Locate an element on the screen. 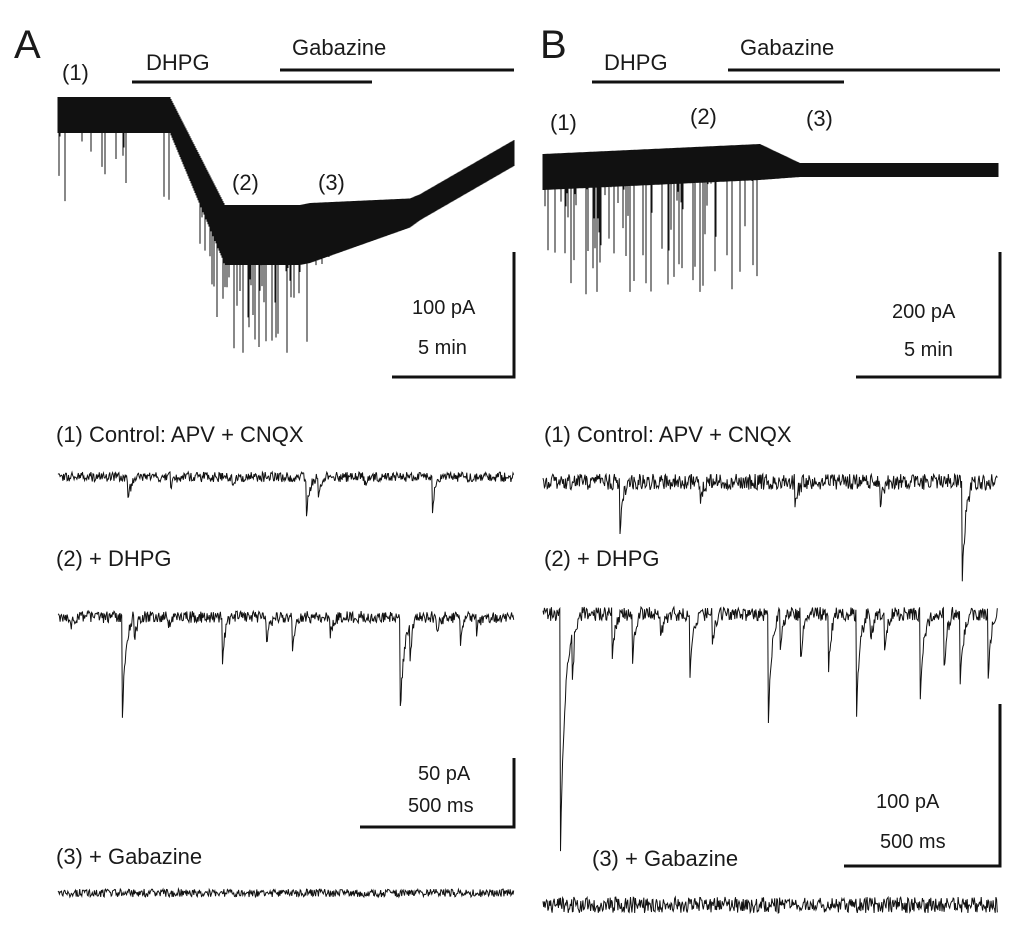  panel-b-trace-1-label: (1) Control: APV + CNQX is located at coordinates (668, 434).